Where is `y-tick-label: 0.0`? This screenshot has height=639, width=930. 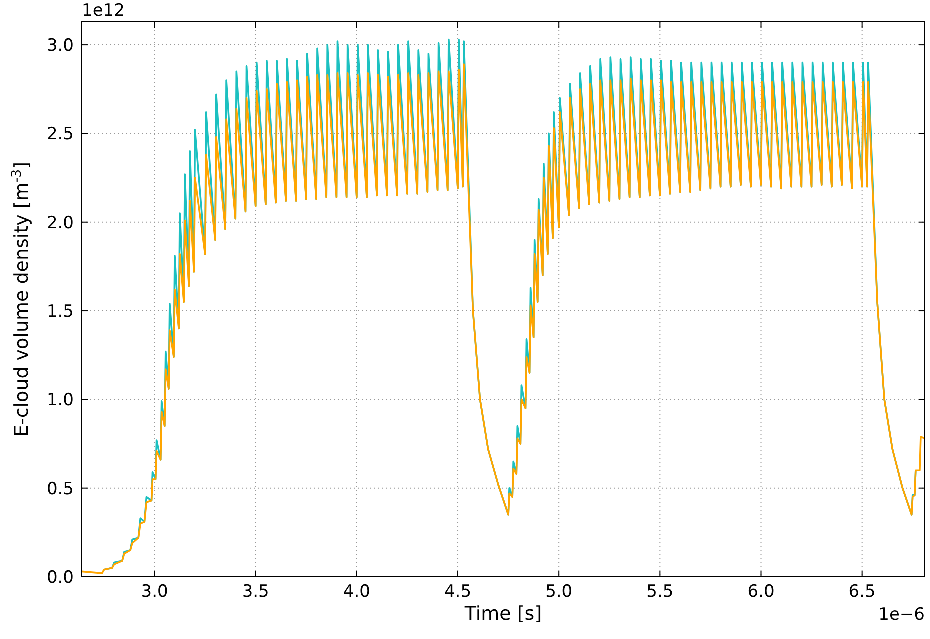
y-tick-label: 0.0 is located at coordinates (60, 578).